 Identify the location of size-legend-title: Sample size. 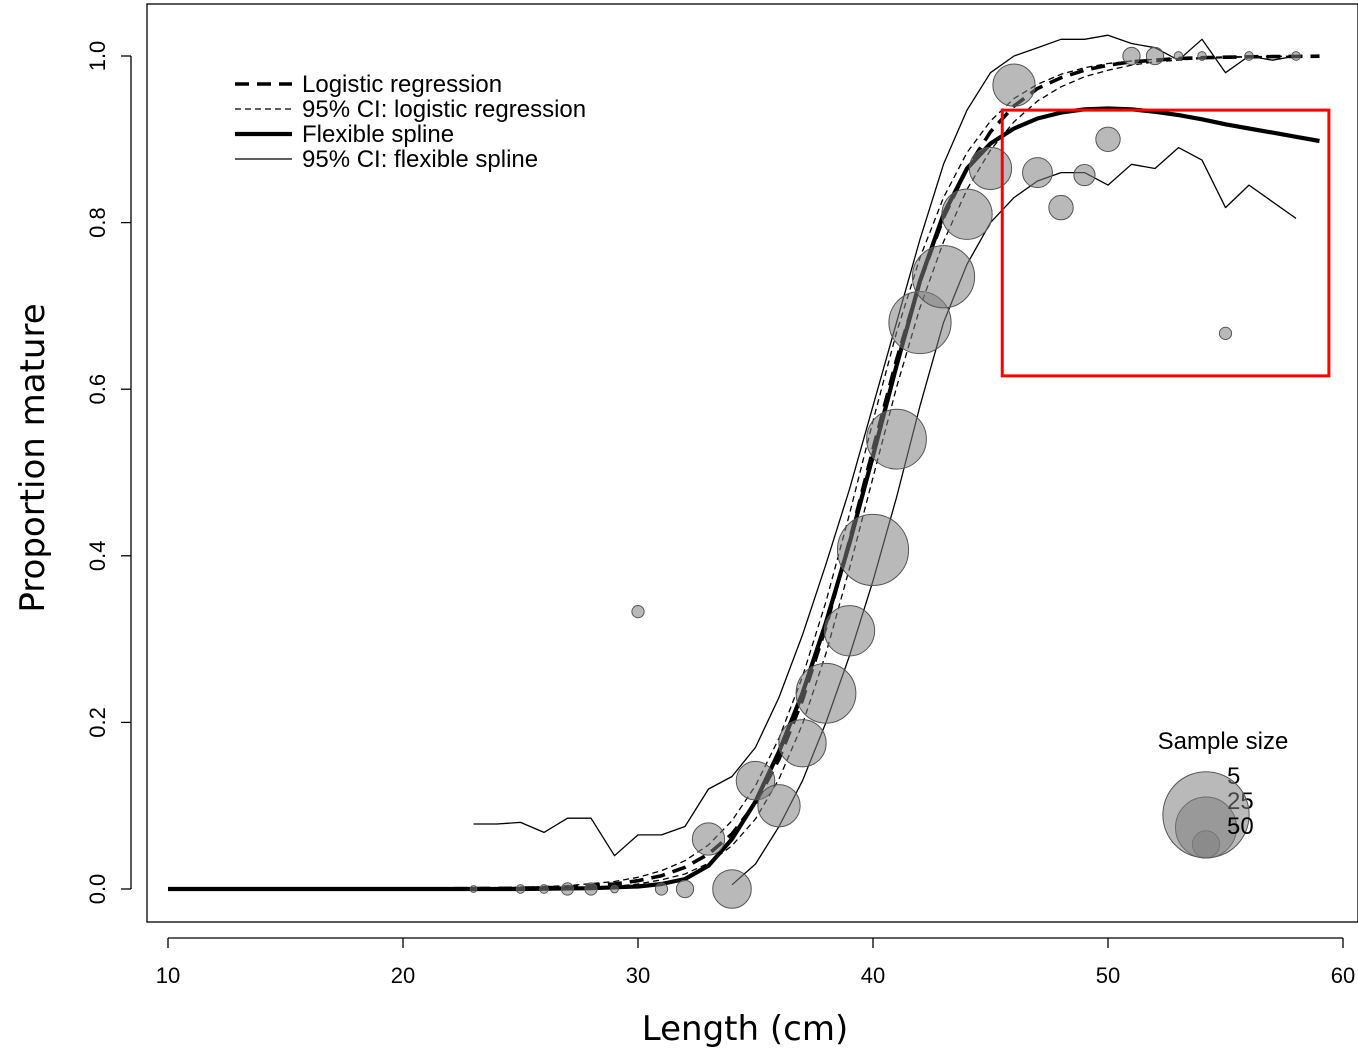
(1223, 741).